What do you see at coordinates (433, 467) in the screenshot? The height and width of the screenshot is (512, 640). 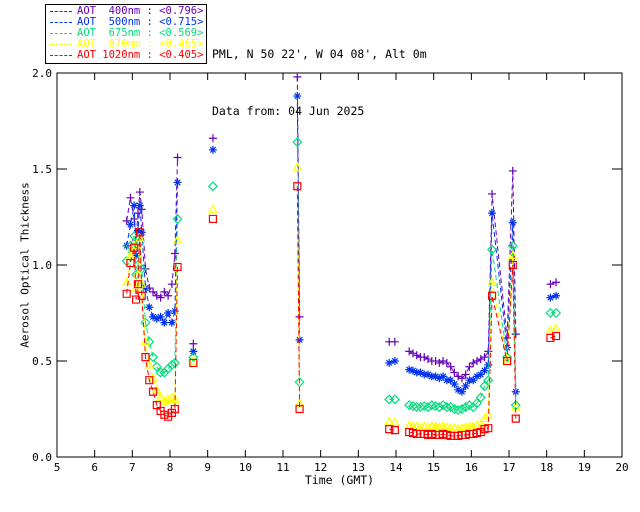 I see `x-tick-label: 15` at bounding box center [433, 467].